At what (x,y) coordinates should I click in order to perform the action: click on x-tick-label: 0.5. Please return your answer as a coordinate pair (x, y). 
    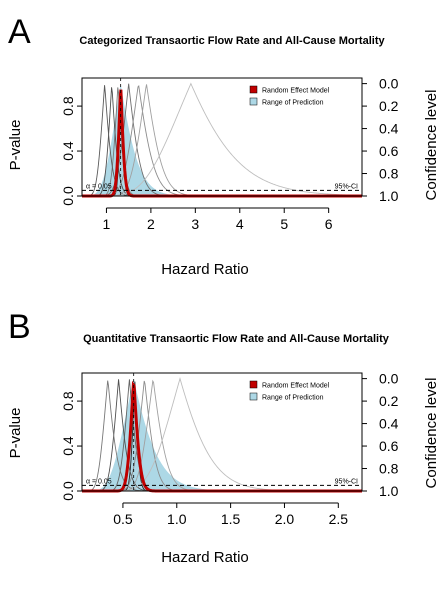
    Looking at the image, I should click on (123, 519).